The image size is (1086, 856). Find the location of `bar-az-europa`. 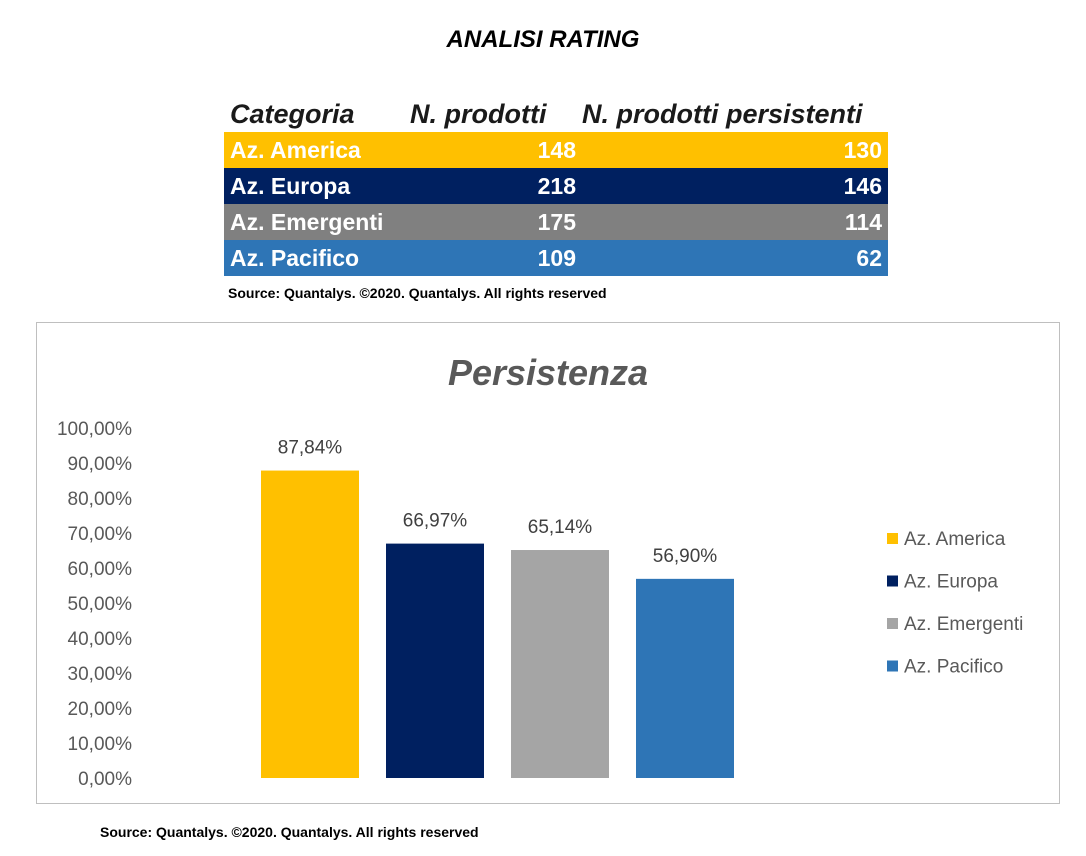

bar-az-europa is located at coordinates (435, 660).